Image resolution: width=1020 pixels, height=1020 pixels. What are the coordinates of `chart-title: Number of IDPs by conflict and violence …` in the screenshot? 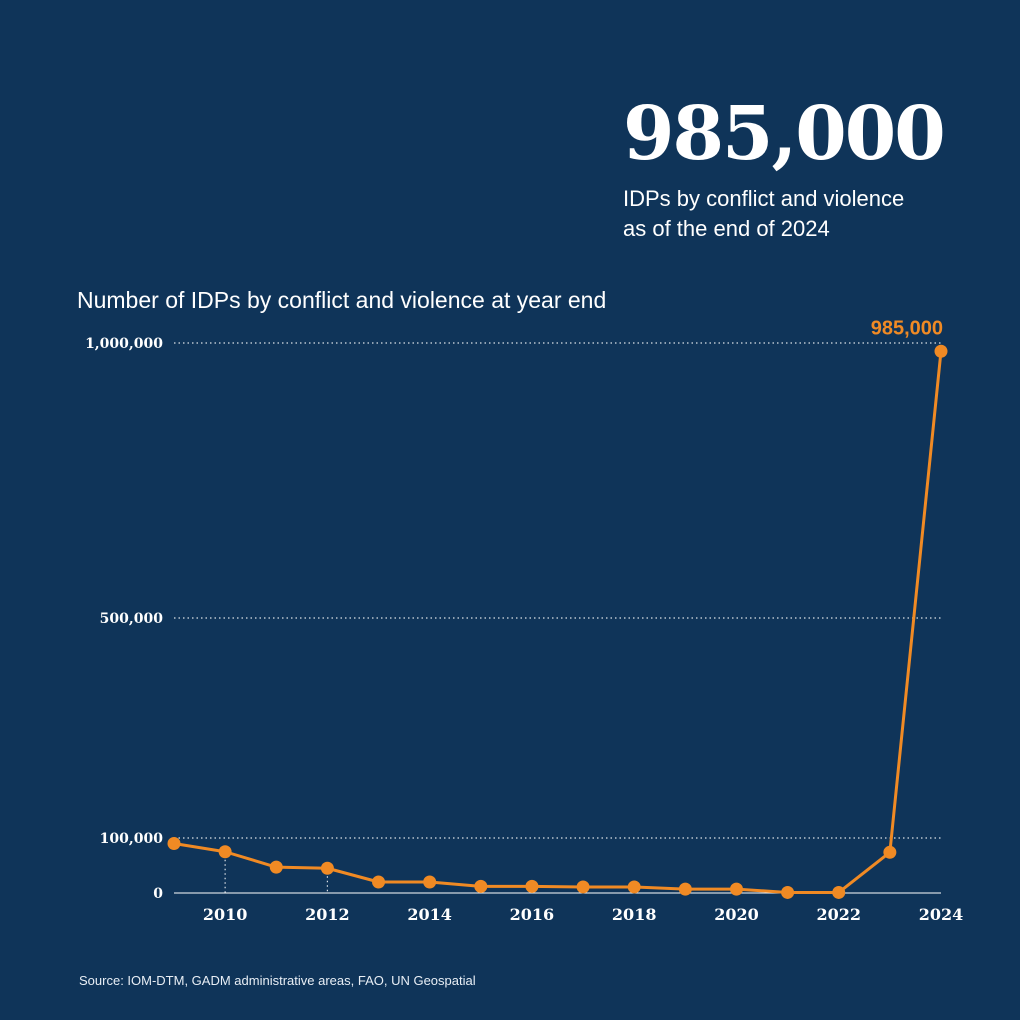 It's located at (342, 300).